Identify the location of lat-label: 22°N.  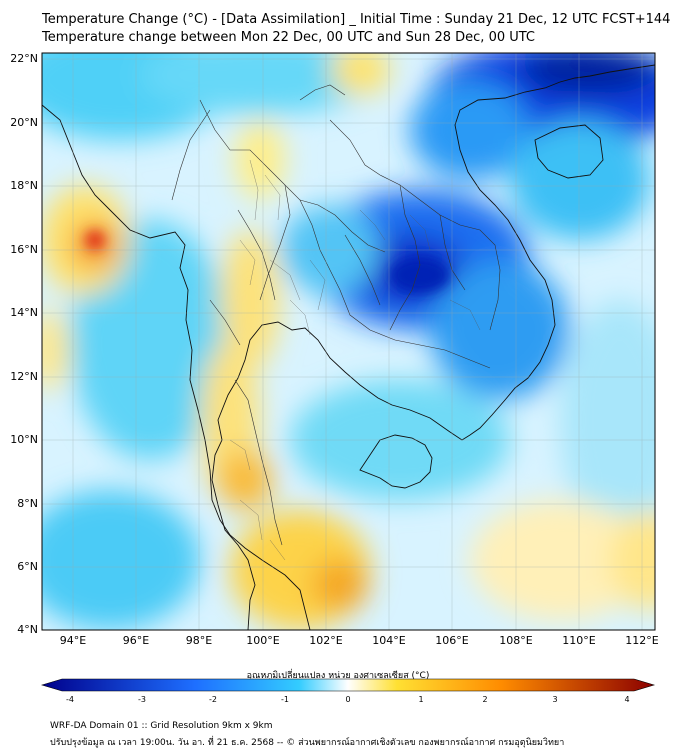
(24, 58).